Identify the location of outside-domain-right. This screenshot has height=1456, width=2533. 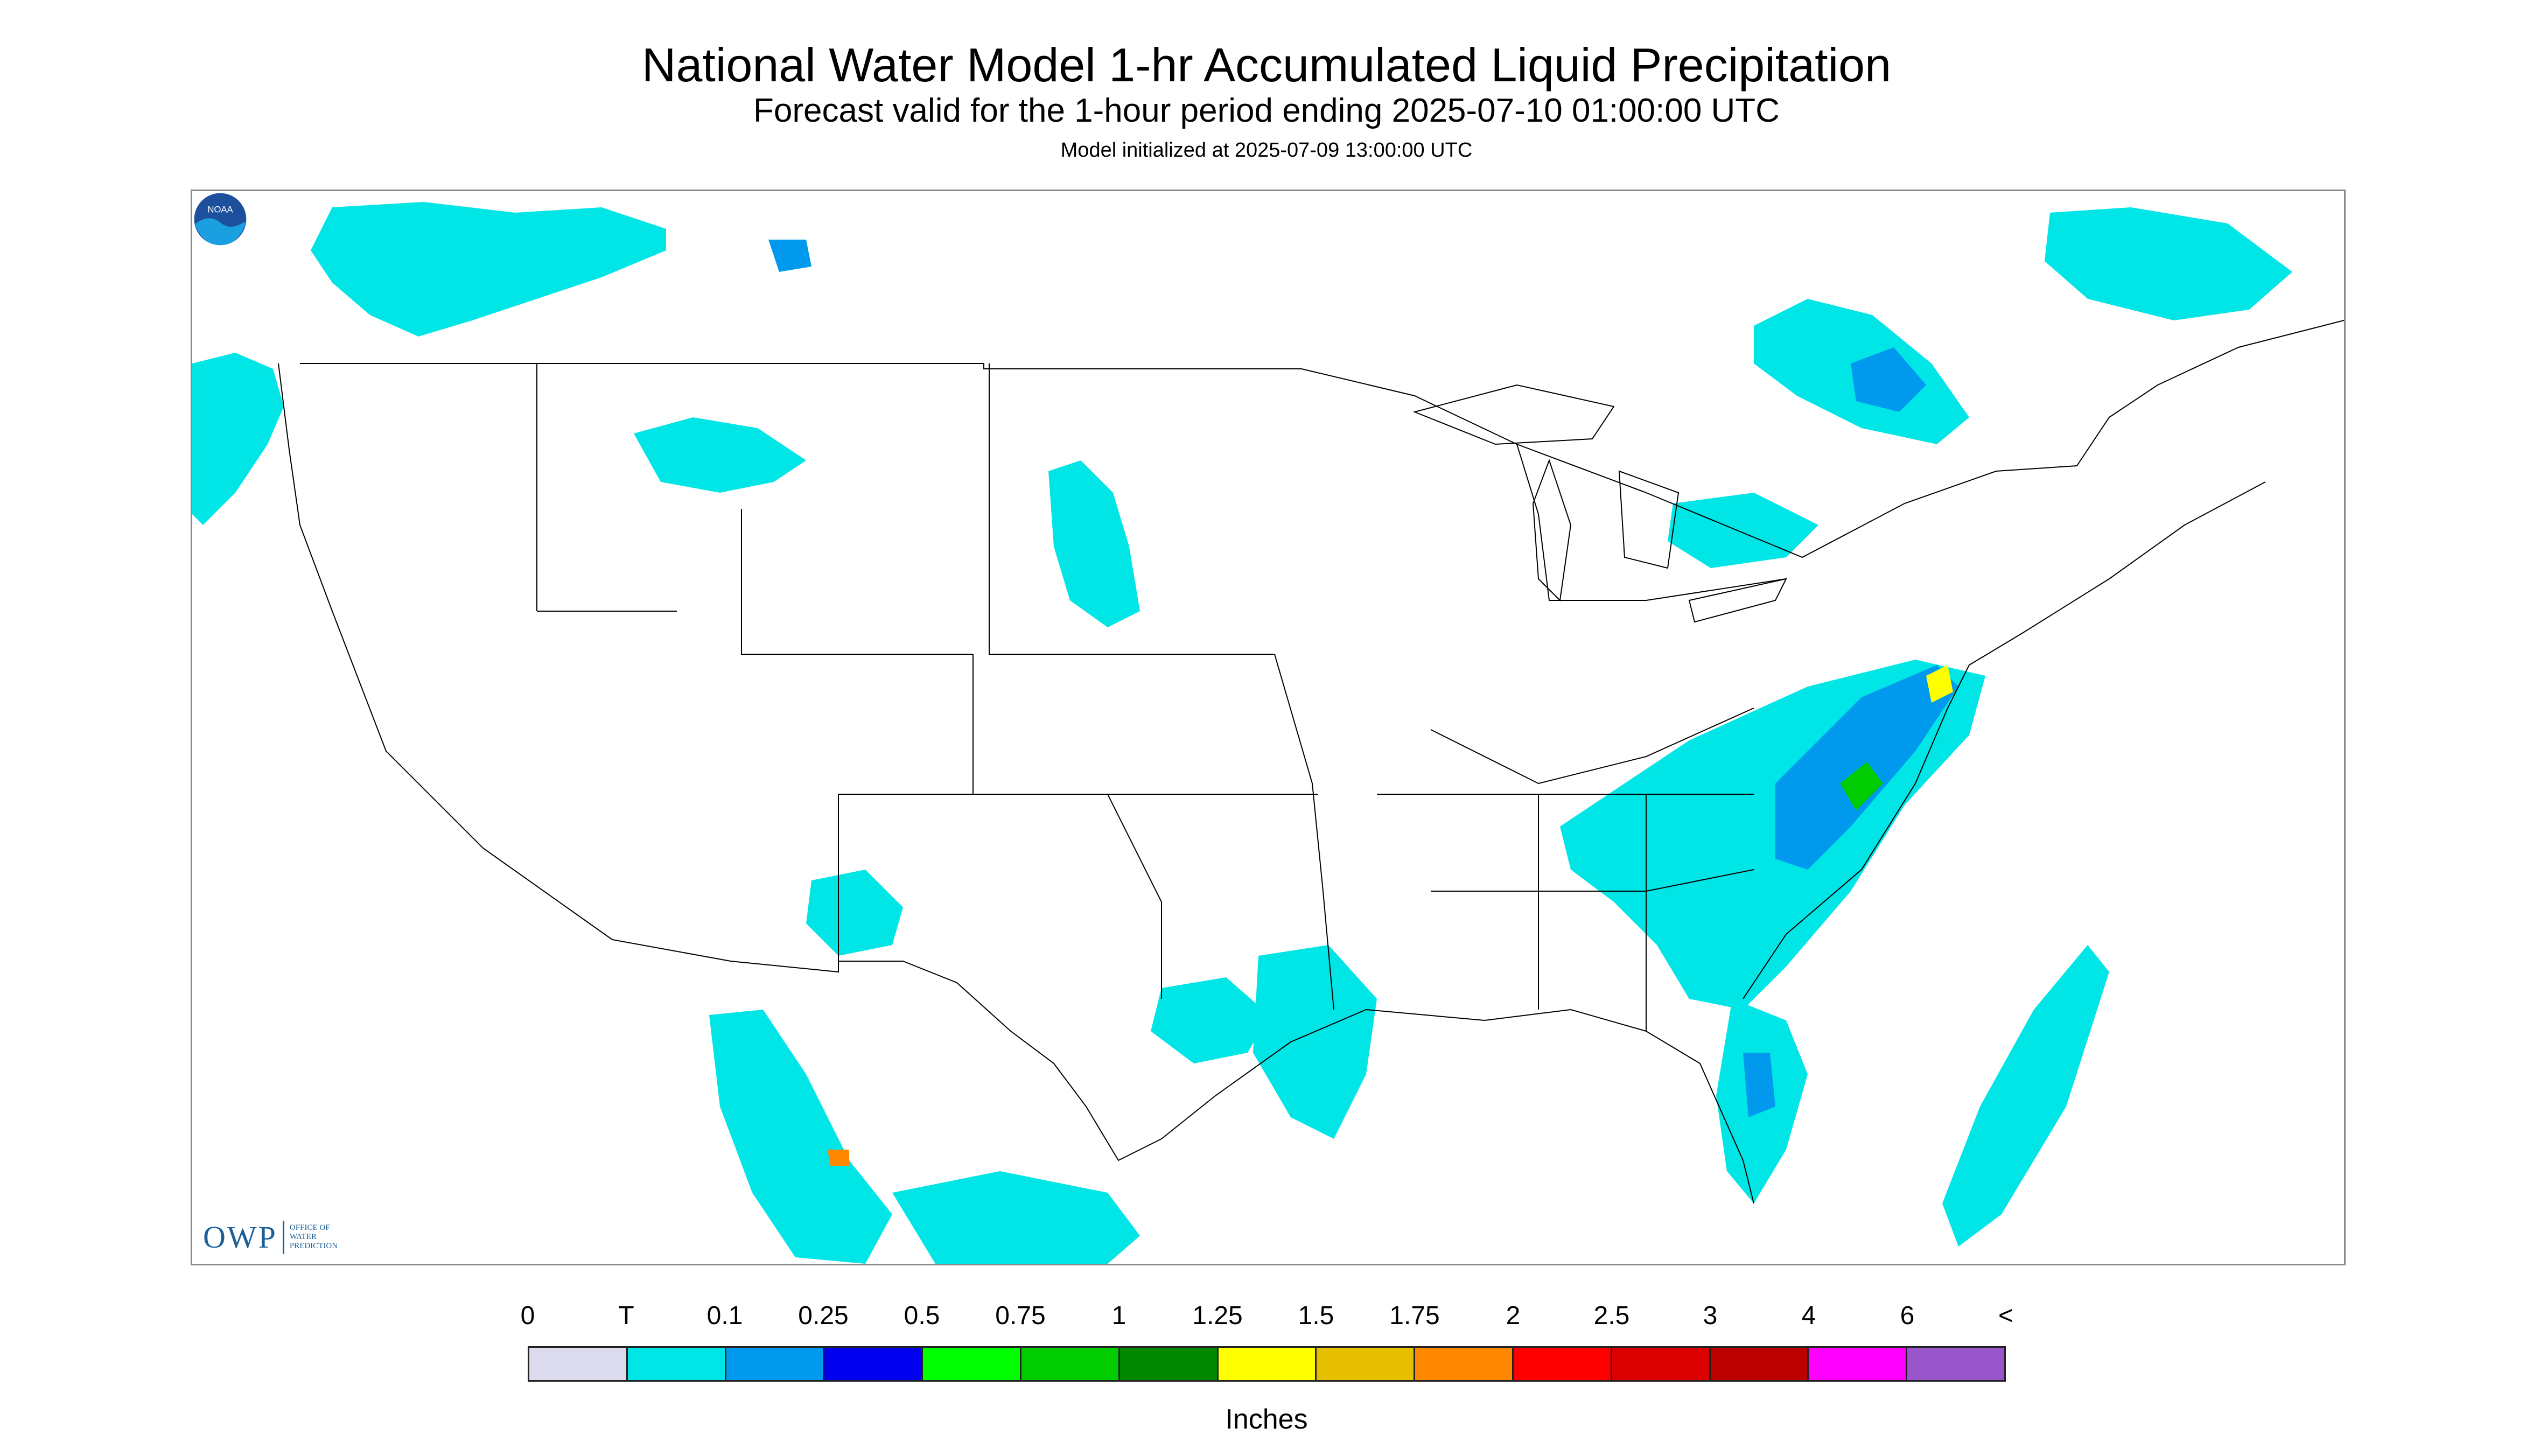
(2173, 859).